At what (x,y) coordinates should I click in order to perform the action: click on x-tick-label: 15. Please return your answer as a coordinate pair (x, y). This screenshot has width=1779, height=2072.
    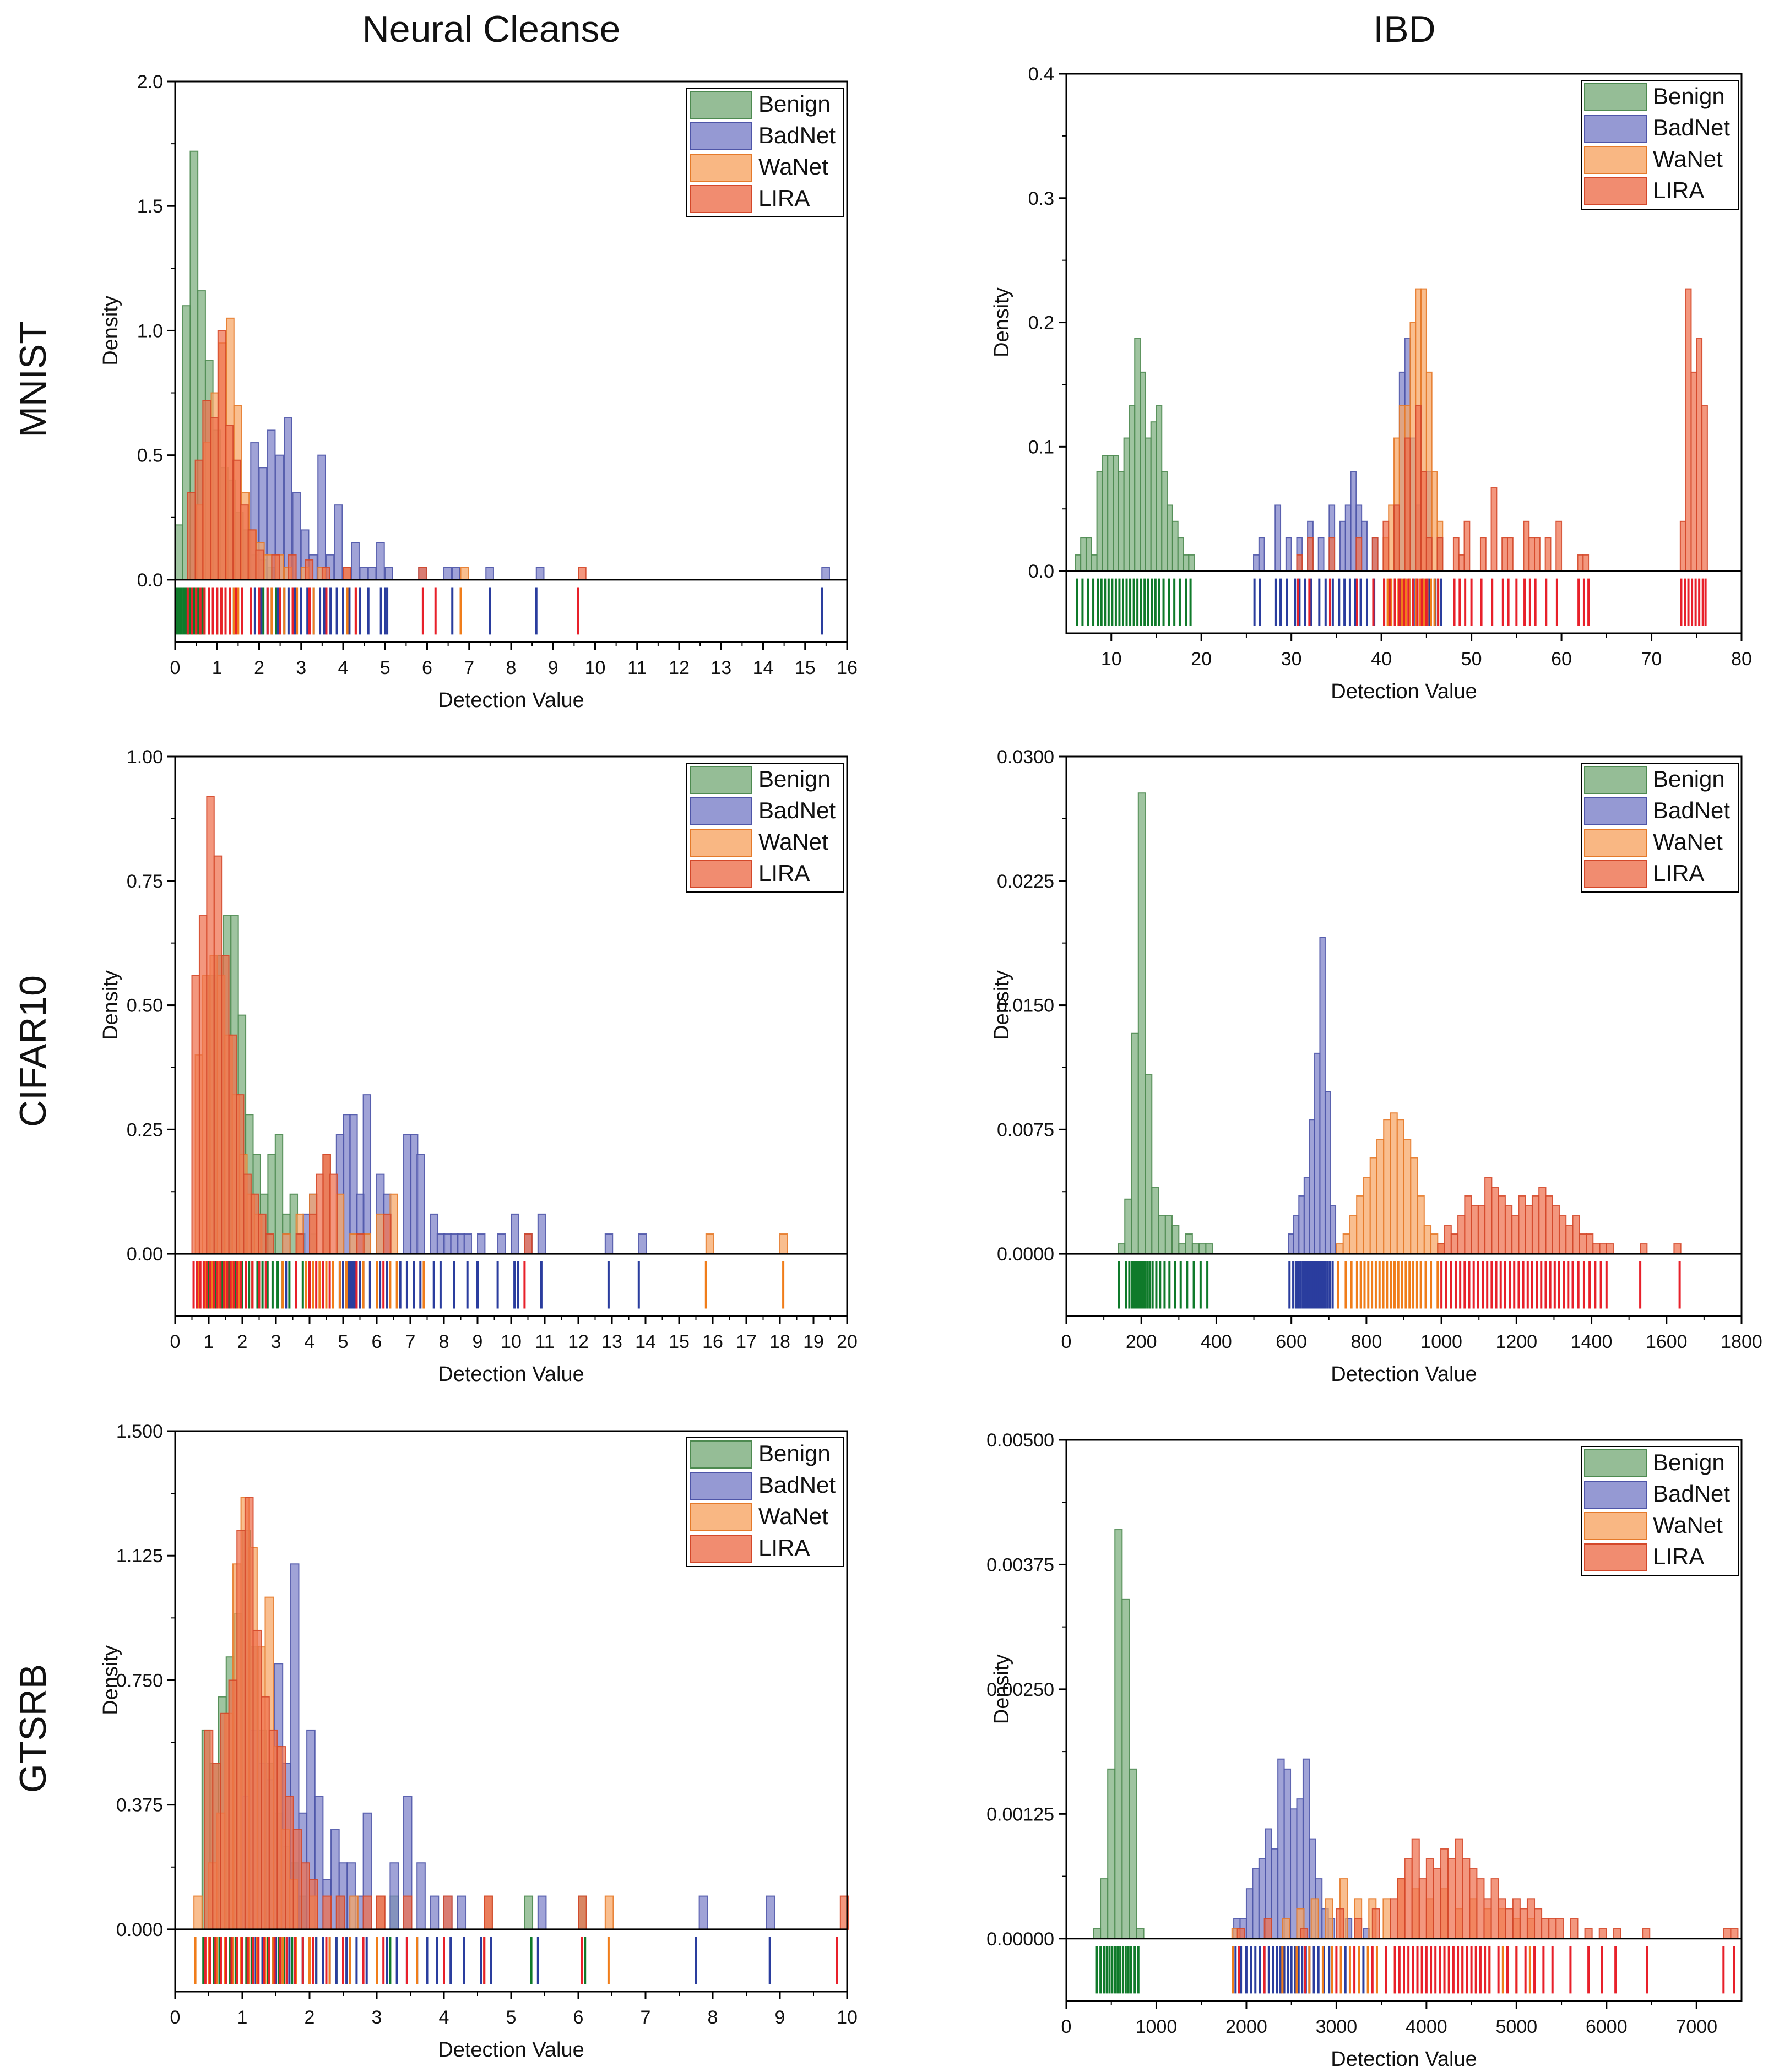
    Looking at the image, I should click on (806, 667).